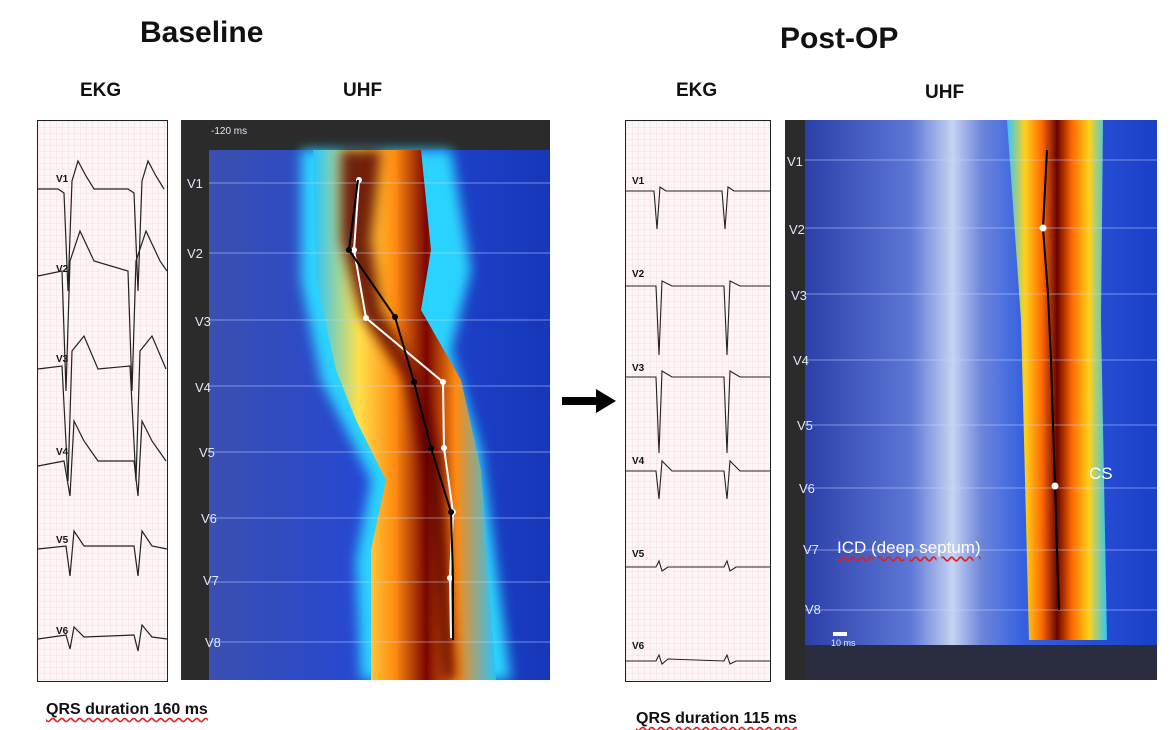 The width and height of the screenshot is (1172, 730). I want to click on postop-ekg-traces, so click(698, 401).